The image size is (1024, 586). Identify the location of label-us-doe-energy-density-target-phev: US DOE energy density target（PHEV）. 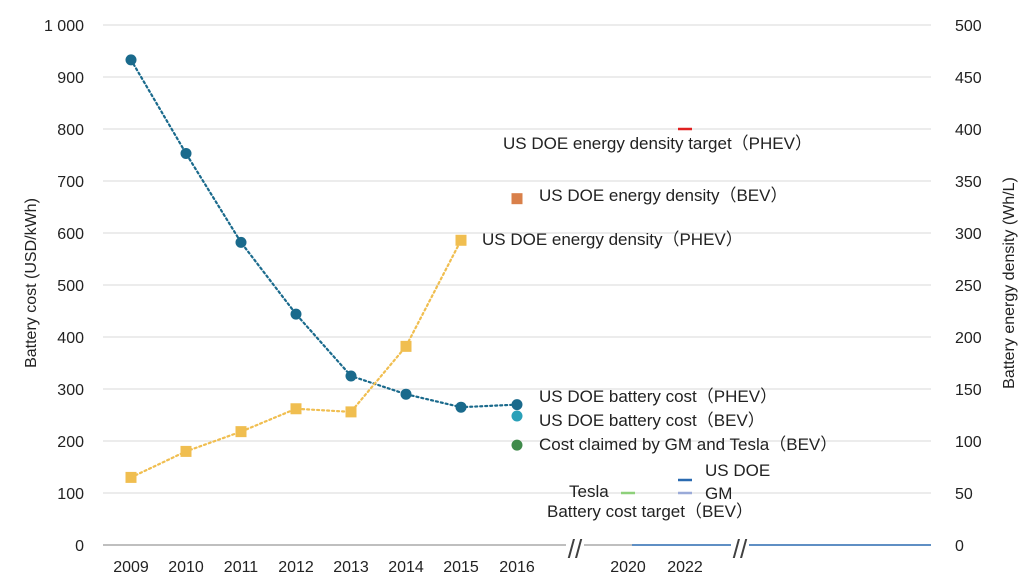
(657, 143).